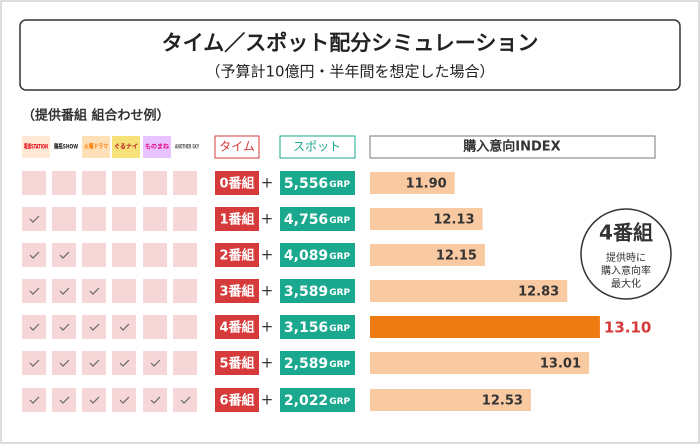 This screenshot has height=444, width=700. What do you see at coordinates (502, 401) in the screenshot?
I see `value-label: 12.53` at bounding box center [502, 401].